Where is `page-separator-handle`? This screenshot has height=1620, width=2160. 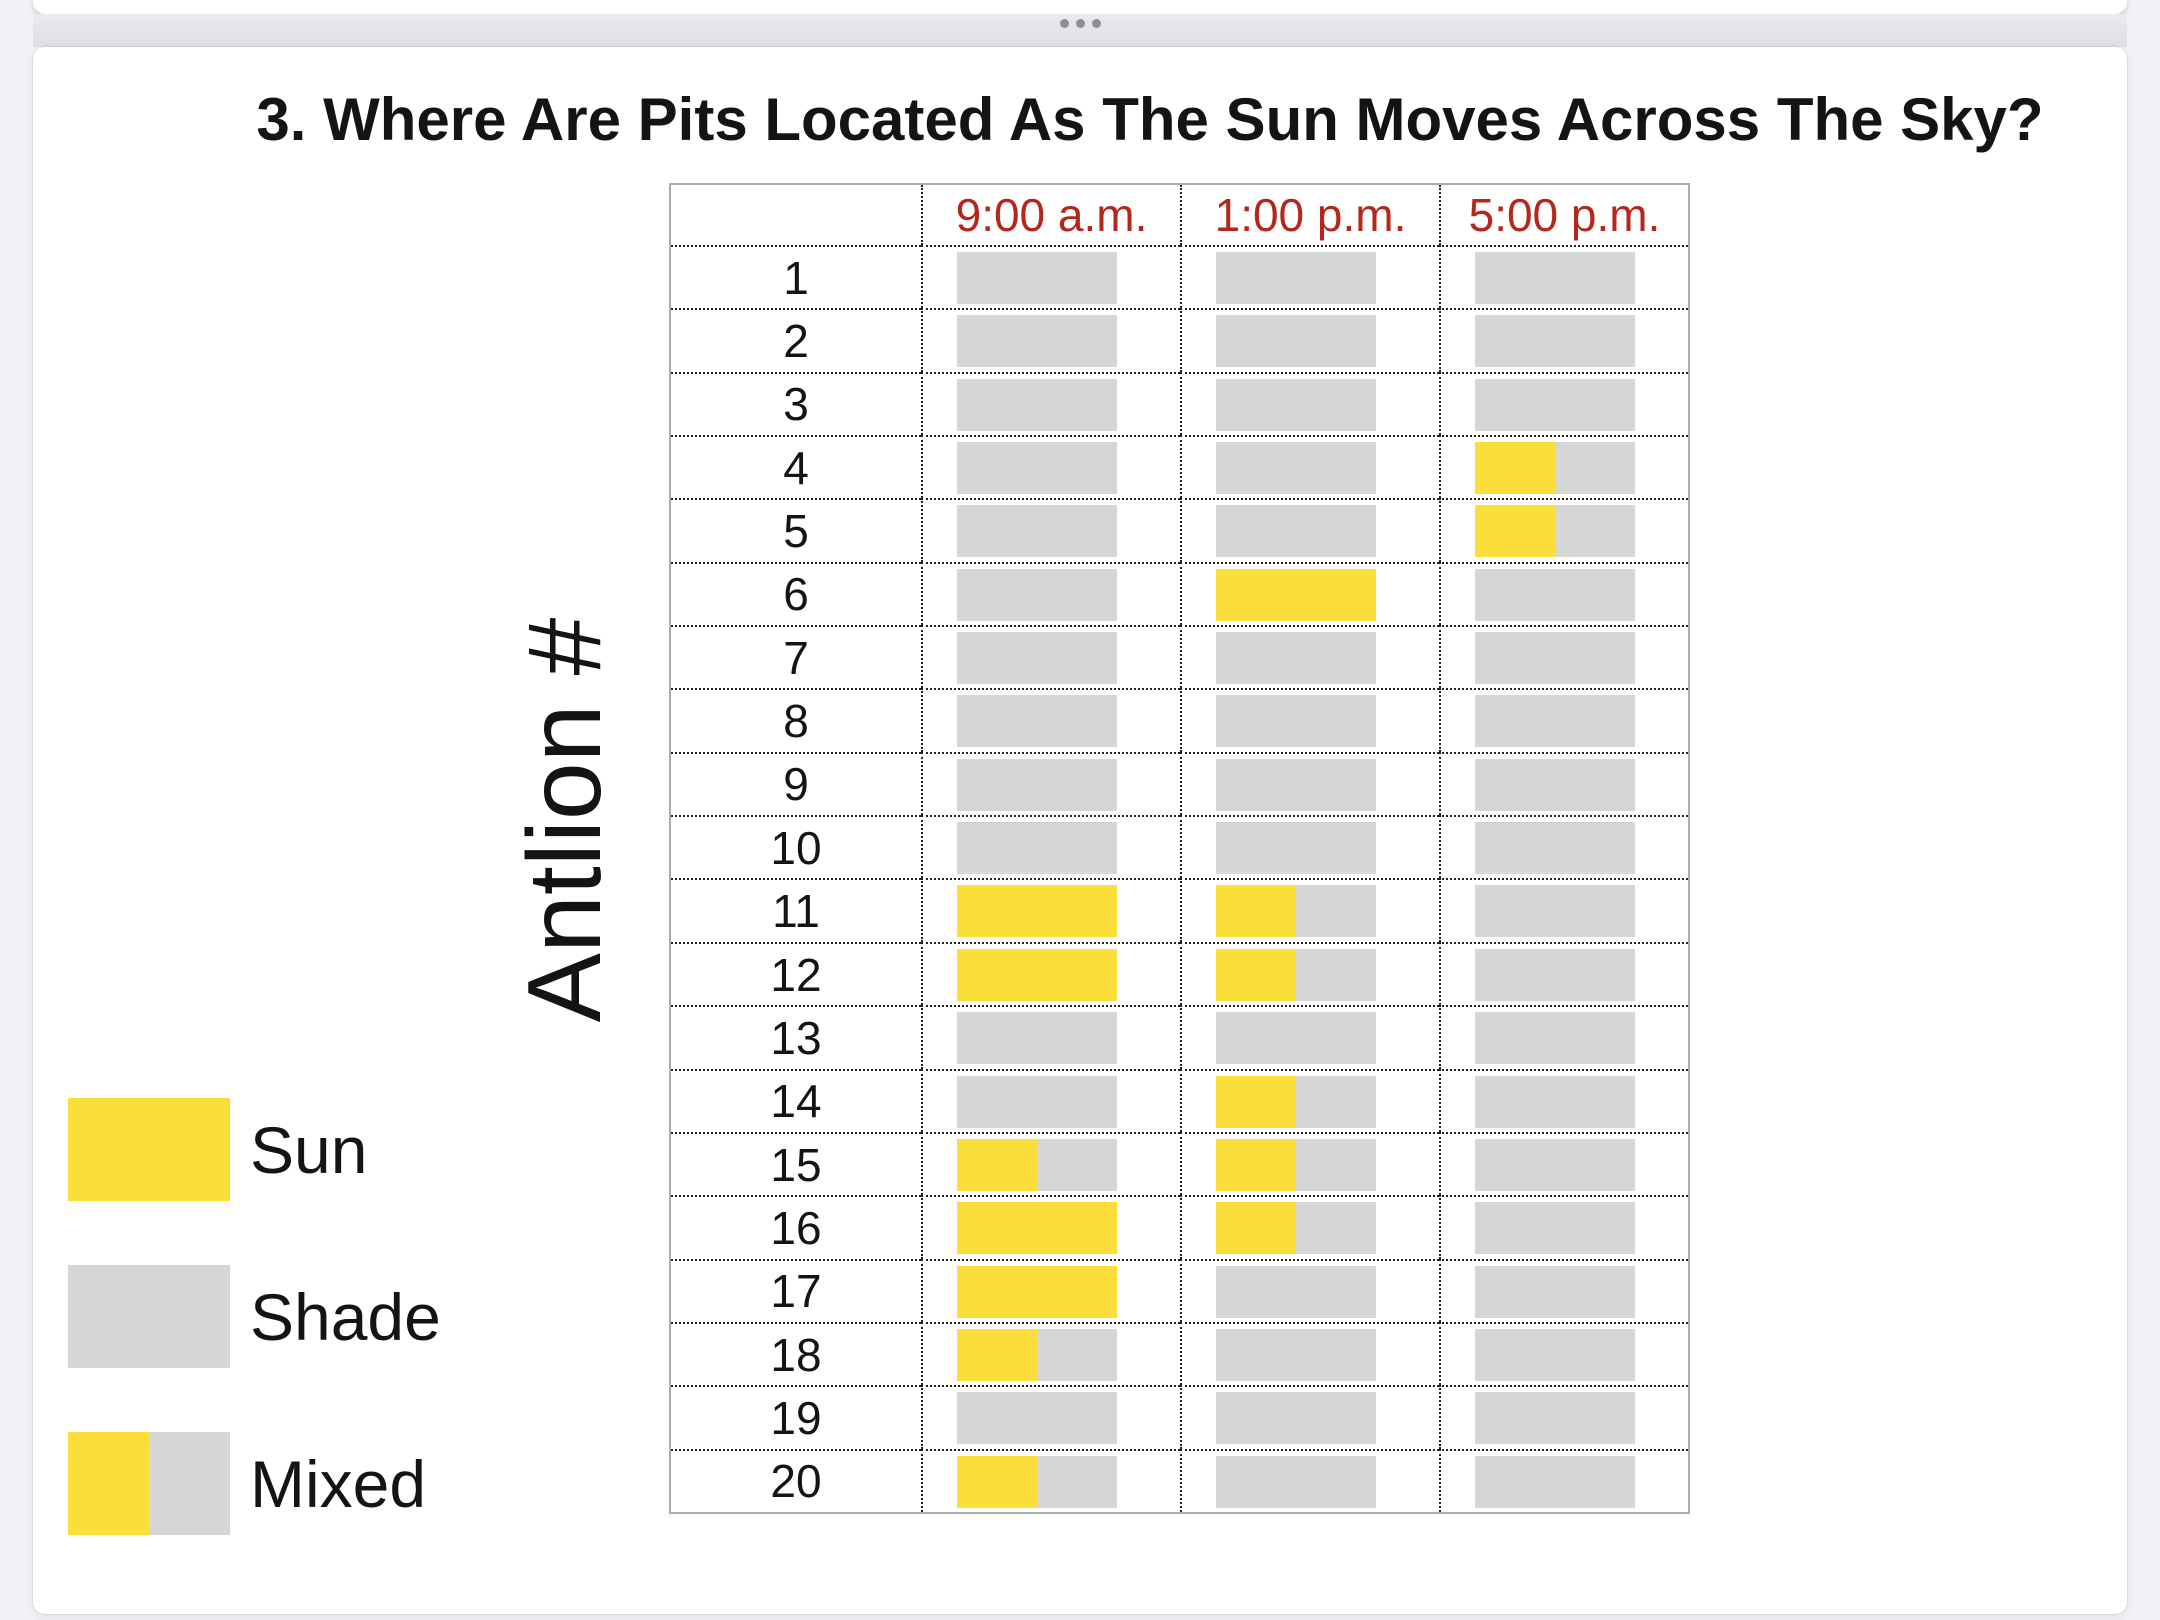 page-separator-handle is located at coordinates (1080, 23).